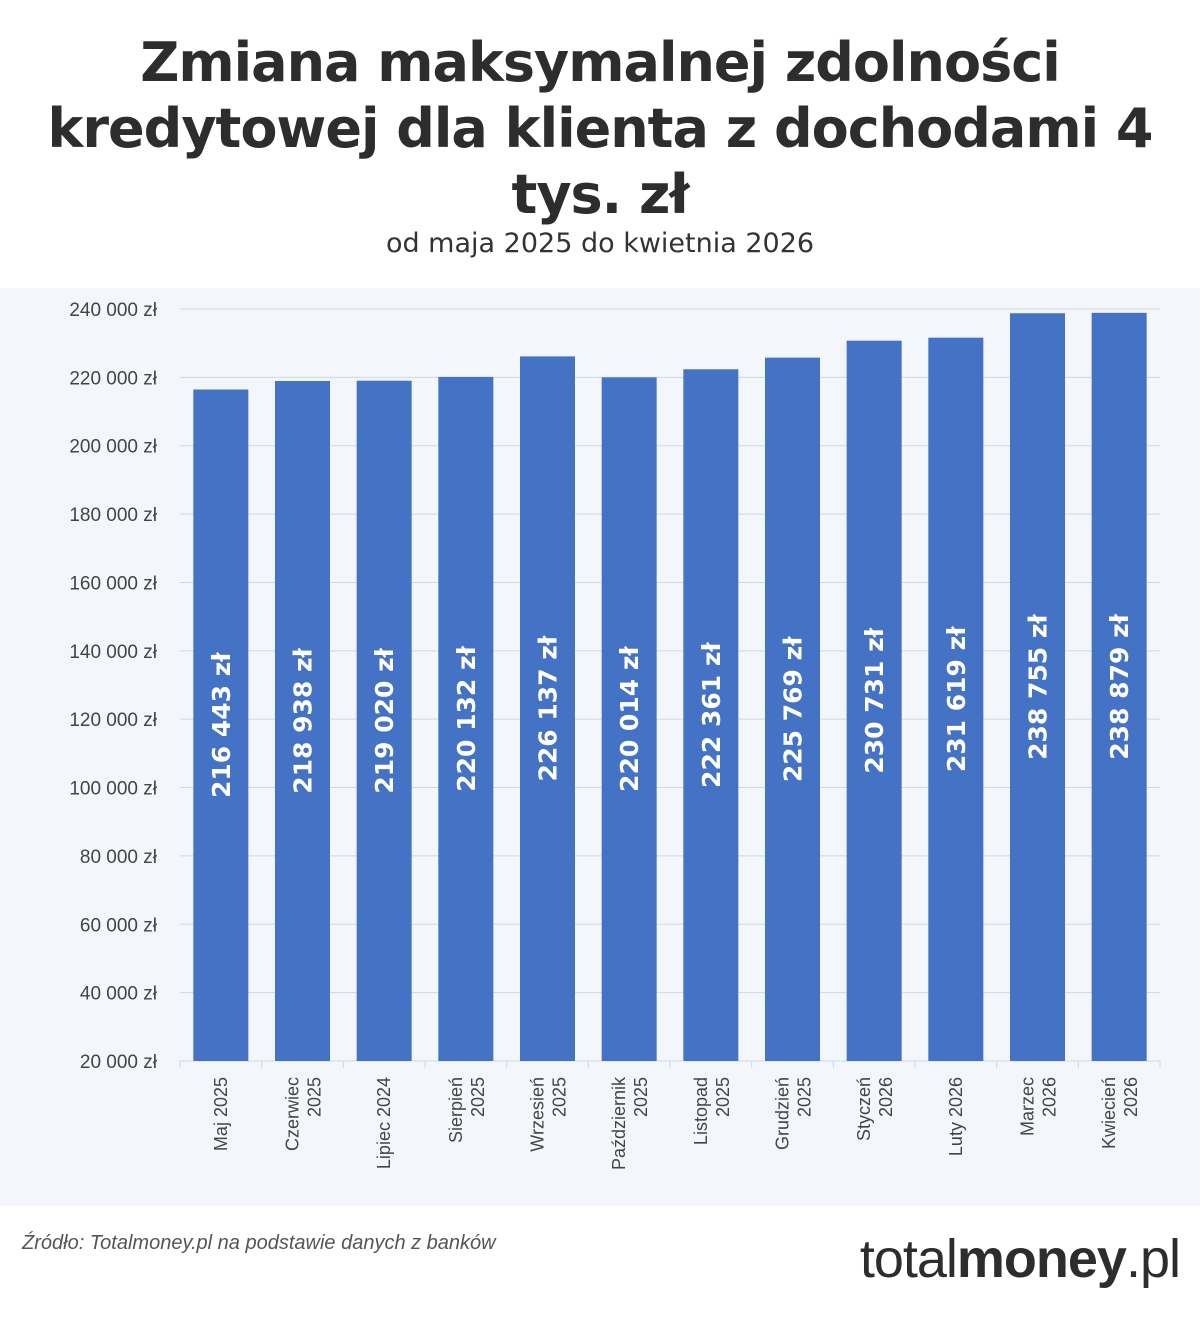  I want to click on bar-value-label: 220 132 zł, so click(466, 718).